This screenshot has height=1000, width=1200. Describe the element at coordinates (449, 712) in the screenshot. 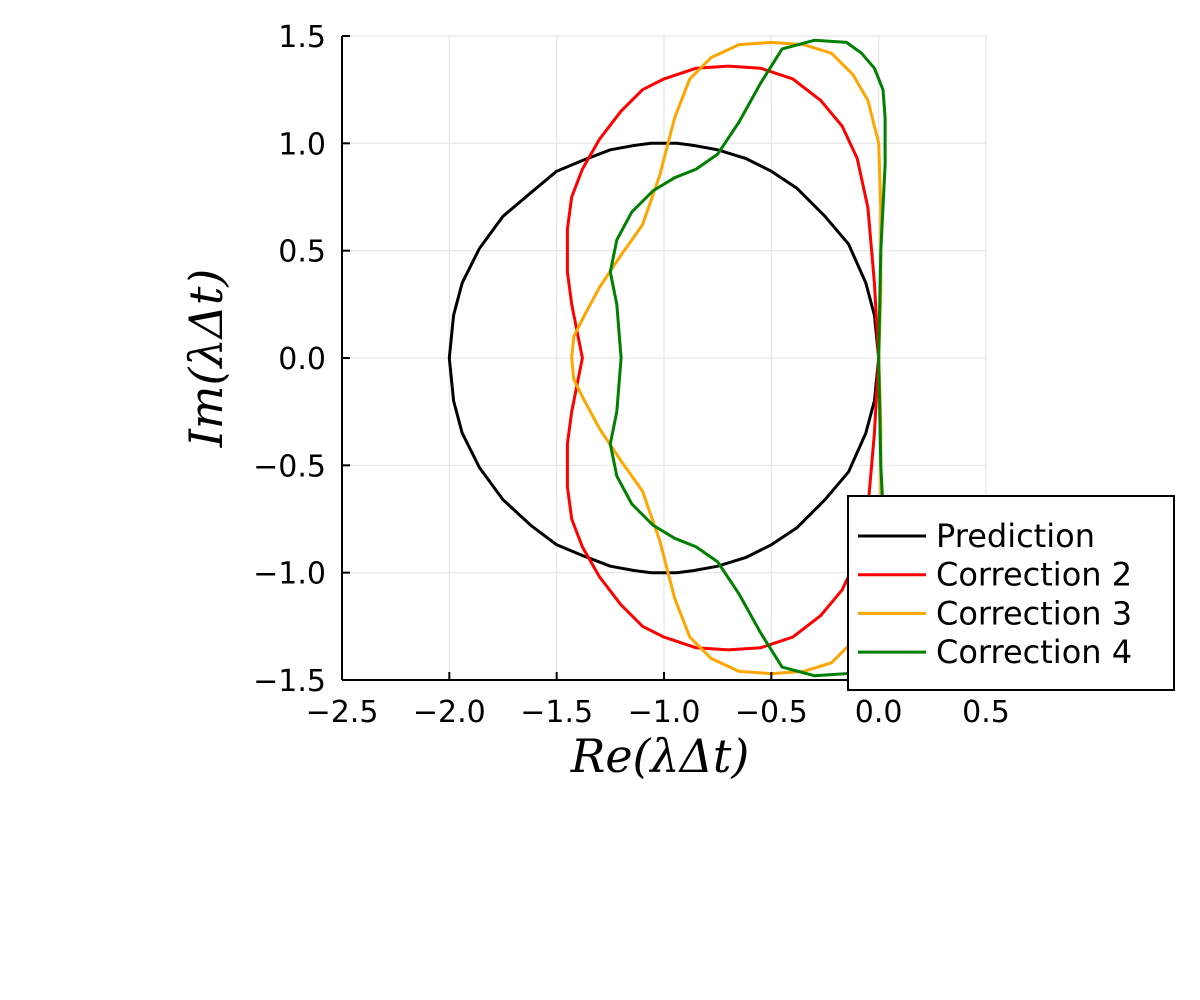

I see `x-tick-label: −2.0` at that location.